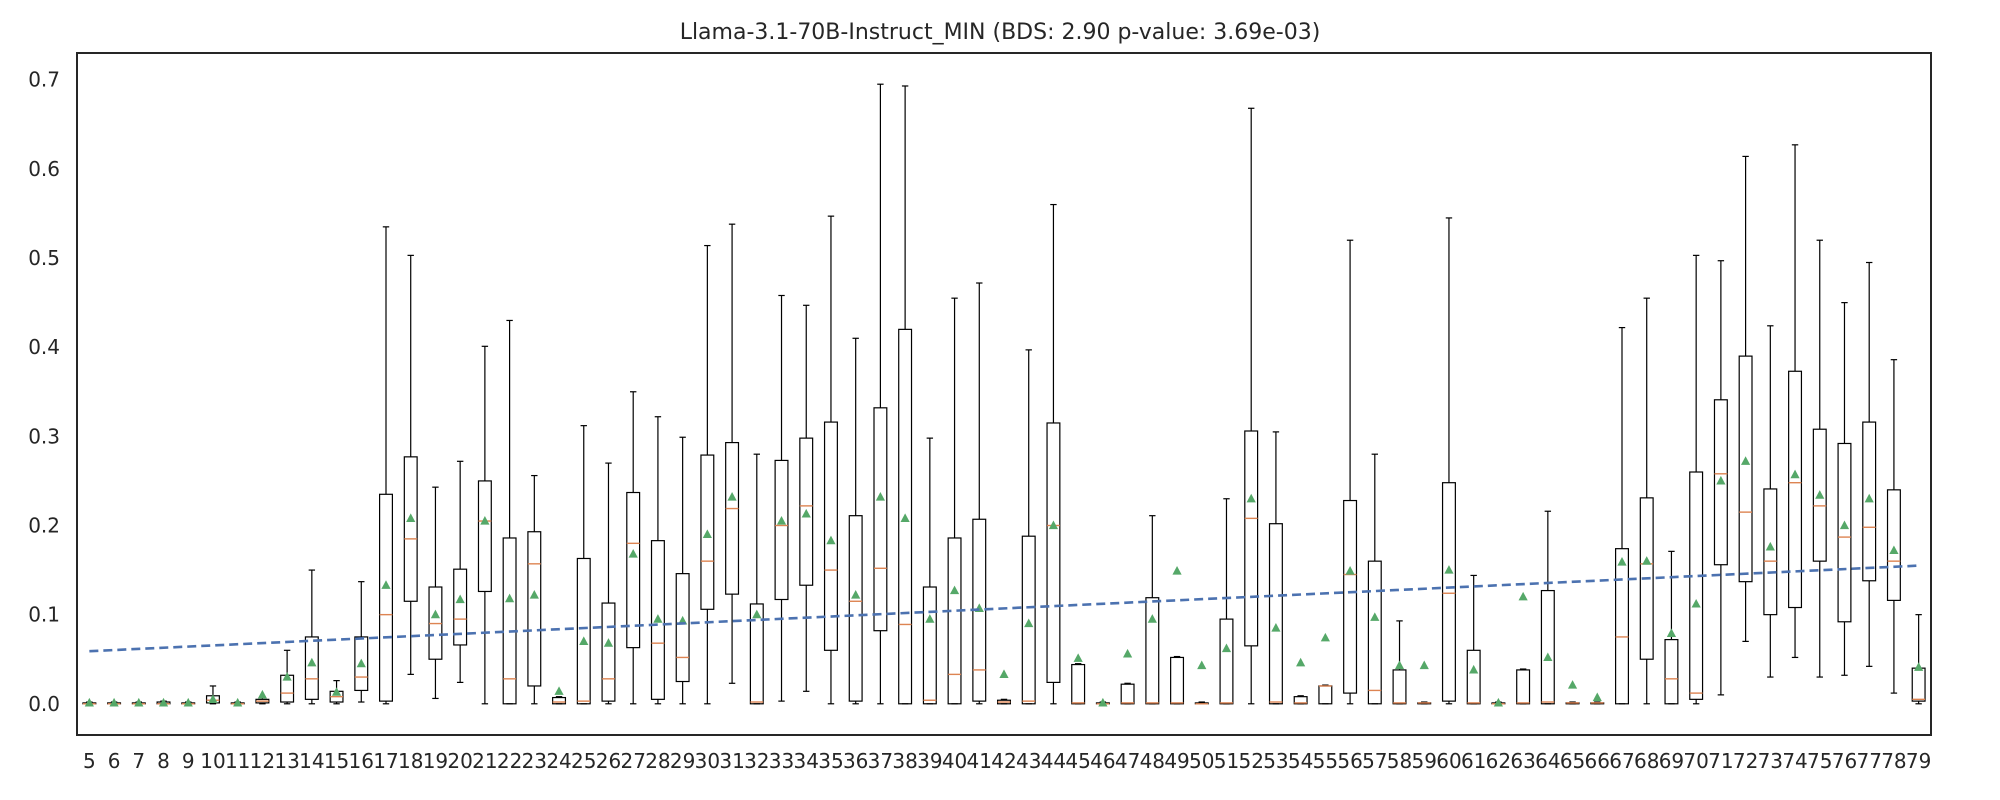 This screenshot has height=800, width=2000. I want to click on x-tick-label: 20, so click(459, 761).